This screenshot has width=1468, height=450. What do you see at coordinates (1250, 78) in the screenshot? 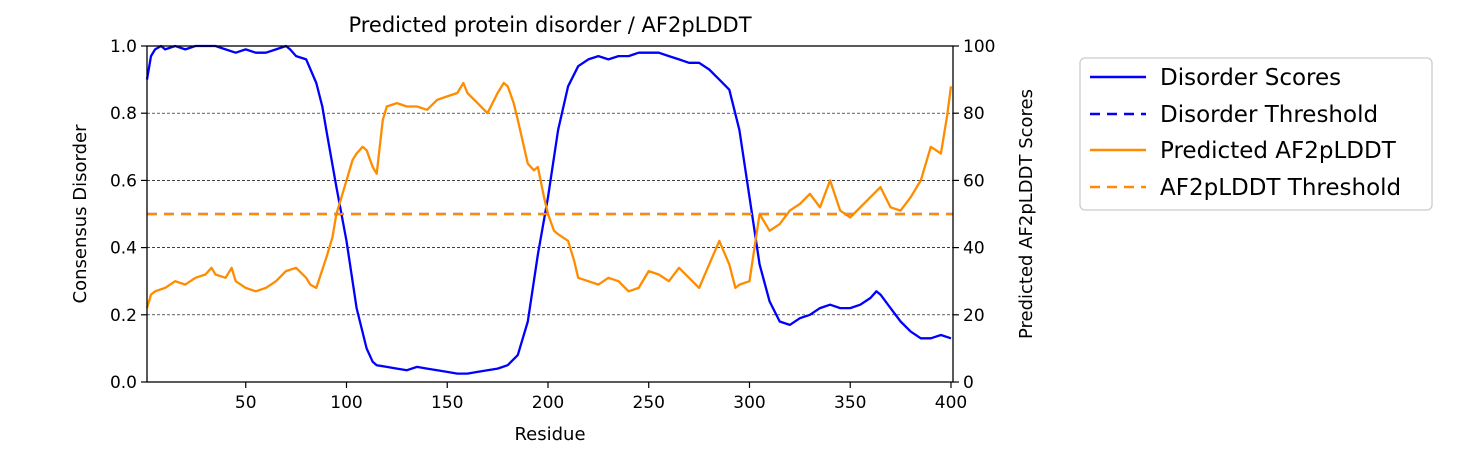
I see `legend-label-disorder-scores: Disorder Scores` at bounding box center [1250, 78].